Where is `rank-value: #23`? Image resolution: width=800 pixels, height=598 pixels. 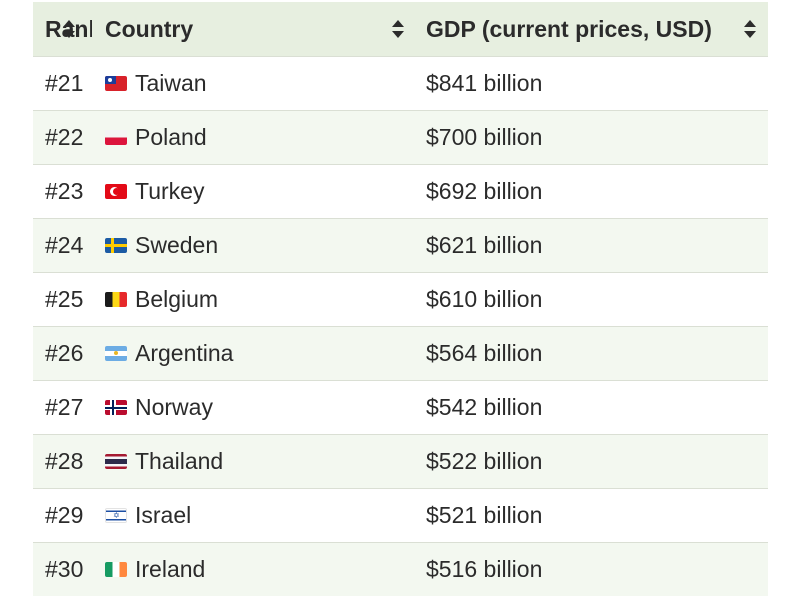
rank-value: #23 is located at coordinates (64, 191).